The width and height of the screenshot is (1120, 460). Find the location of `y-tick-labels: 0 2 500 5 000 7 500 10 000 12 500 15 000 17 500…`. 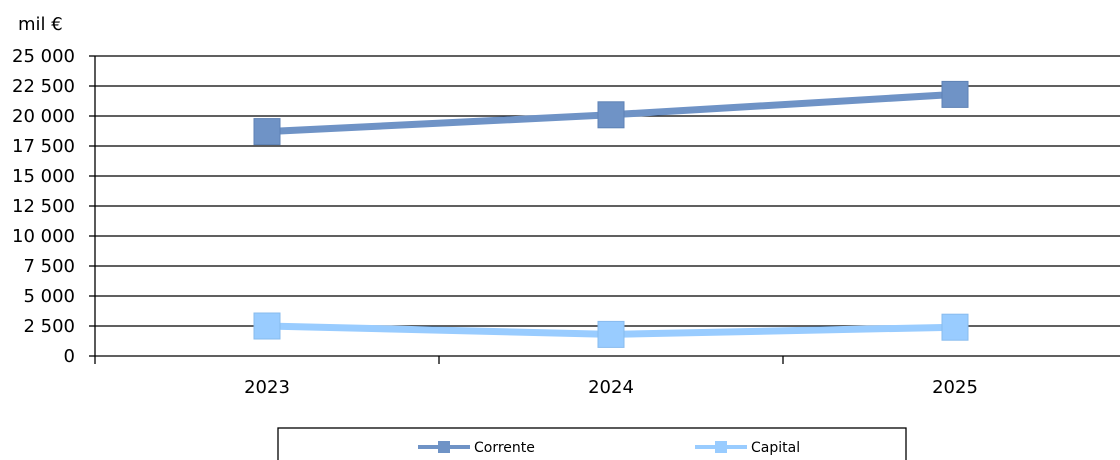

y-tick-labels: 0 2 500 5 000 7 500 10 000 12 500 15 000 17 500… is located at coordinates (43, 206).